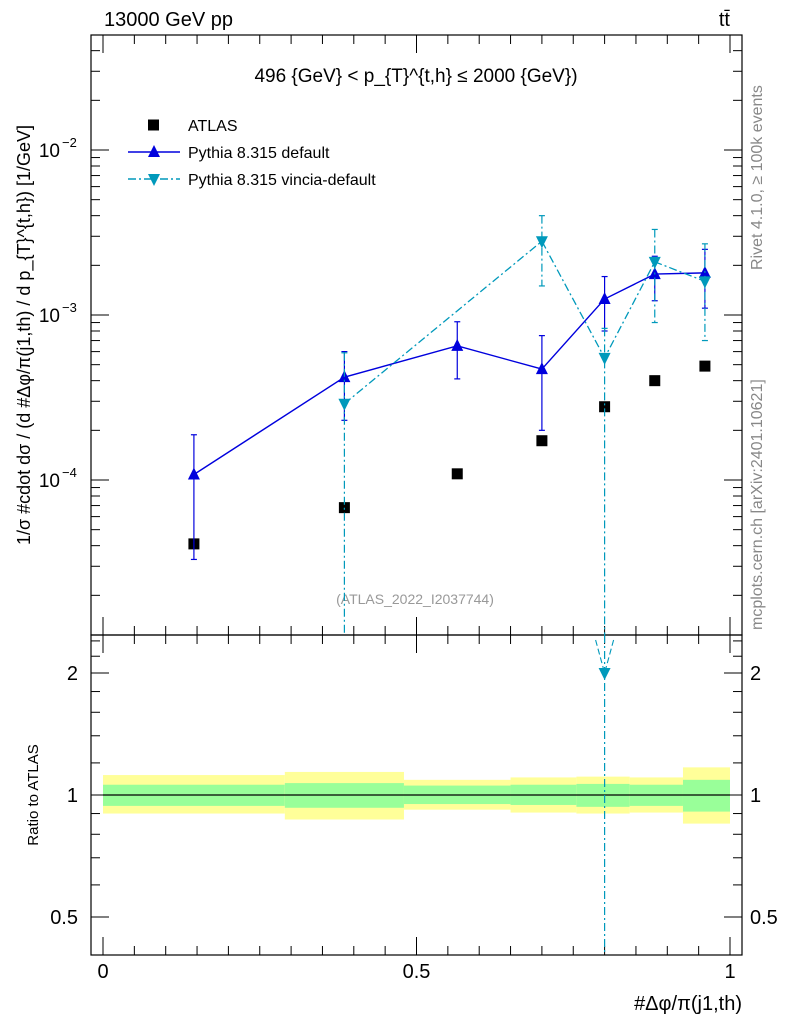 The image size is (786, 1024). I want to click on x-tick-label: 1, so click(729, 972).